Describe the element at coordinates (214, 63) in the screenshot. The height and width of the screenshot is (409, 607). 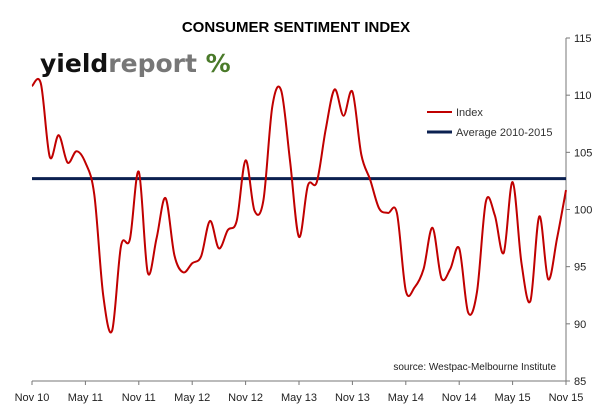
I see `logo-part-percent: %` at that location.